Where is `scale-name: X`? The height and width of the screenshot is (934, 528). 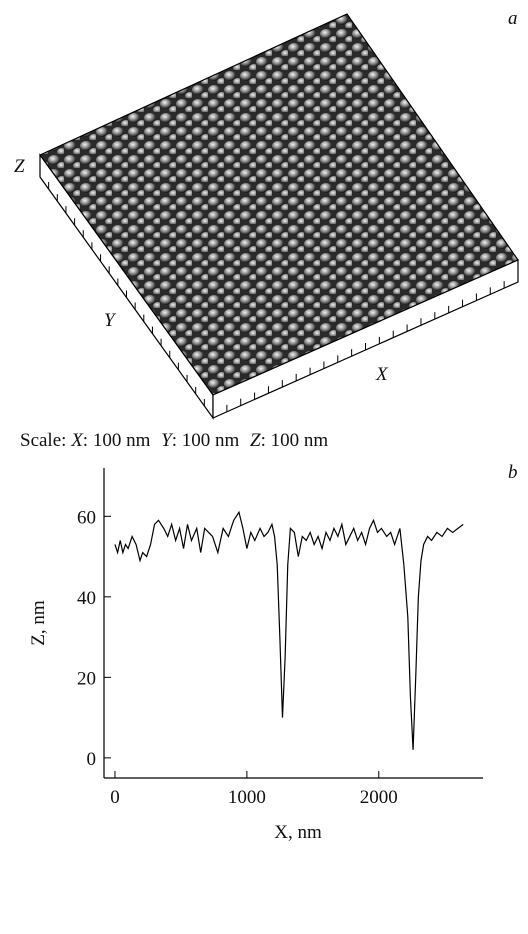
scale-name: X is located at coordinates (77, 440).